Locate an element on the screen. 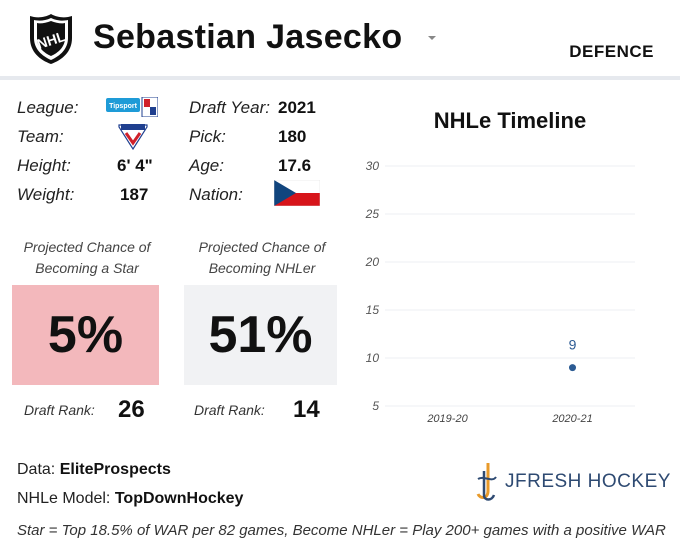 The height and width of the screenshot is (546, 680). nhler-chance-label: Projected Chance of Becoming NHLer is located at coordinates (262, 258).